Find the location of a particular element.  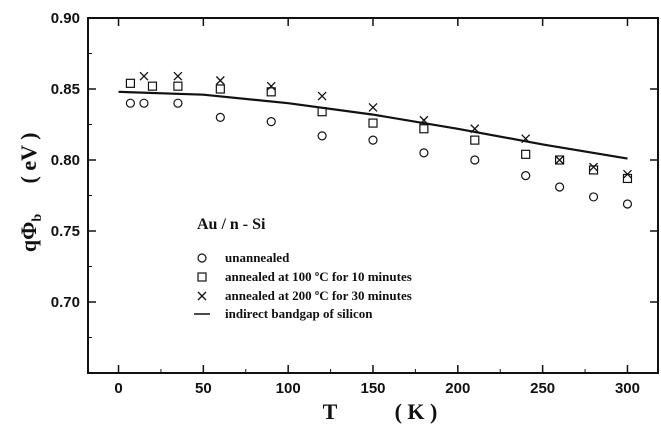

y-tick-label: 0.80 is located at coordinates (65, 160).